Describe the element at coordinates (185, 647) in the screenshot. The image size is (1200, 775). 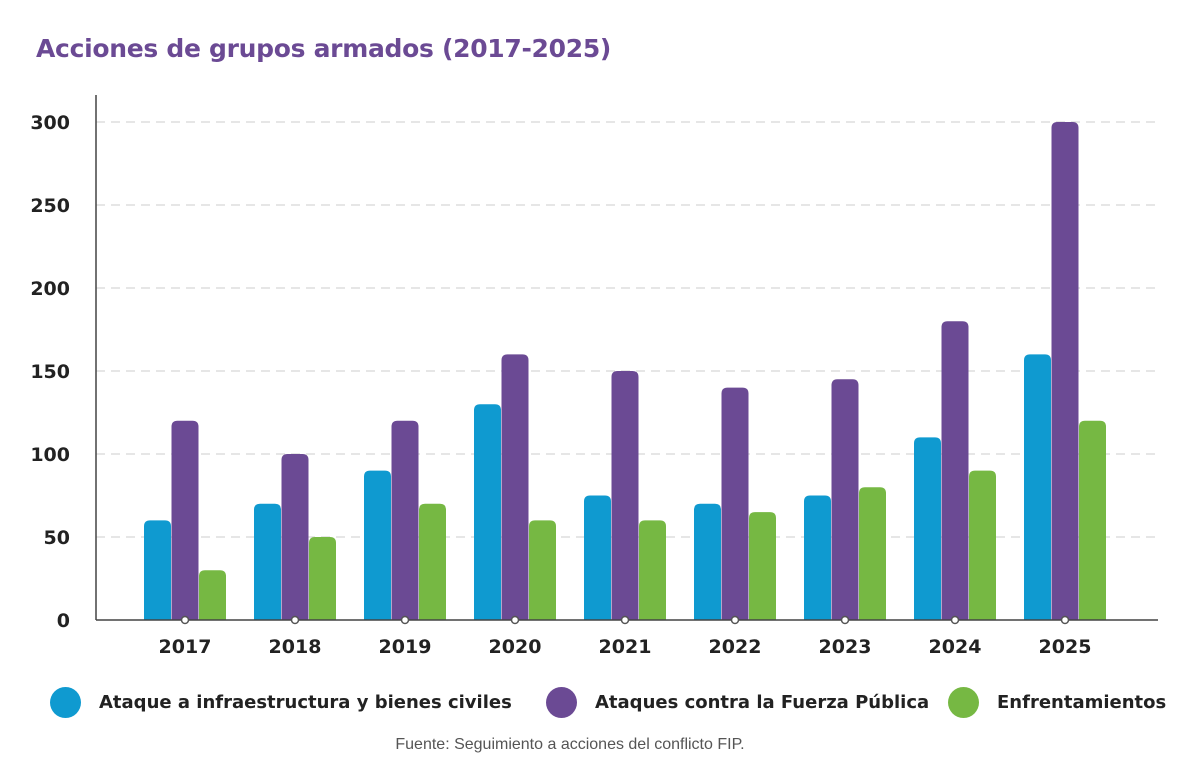
I see `x-tick-label-2017: 2017` at that location.